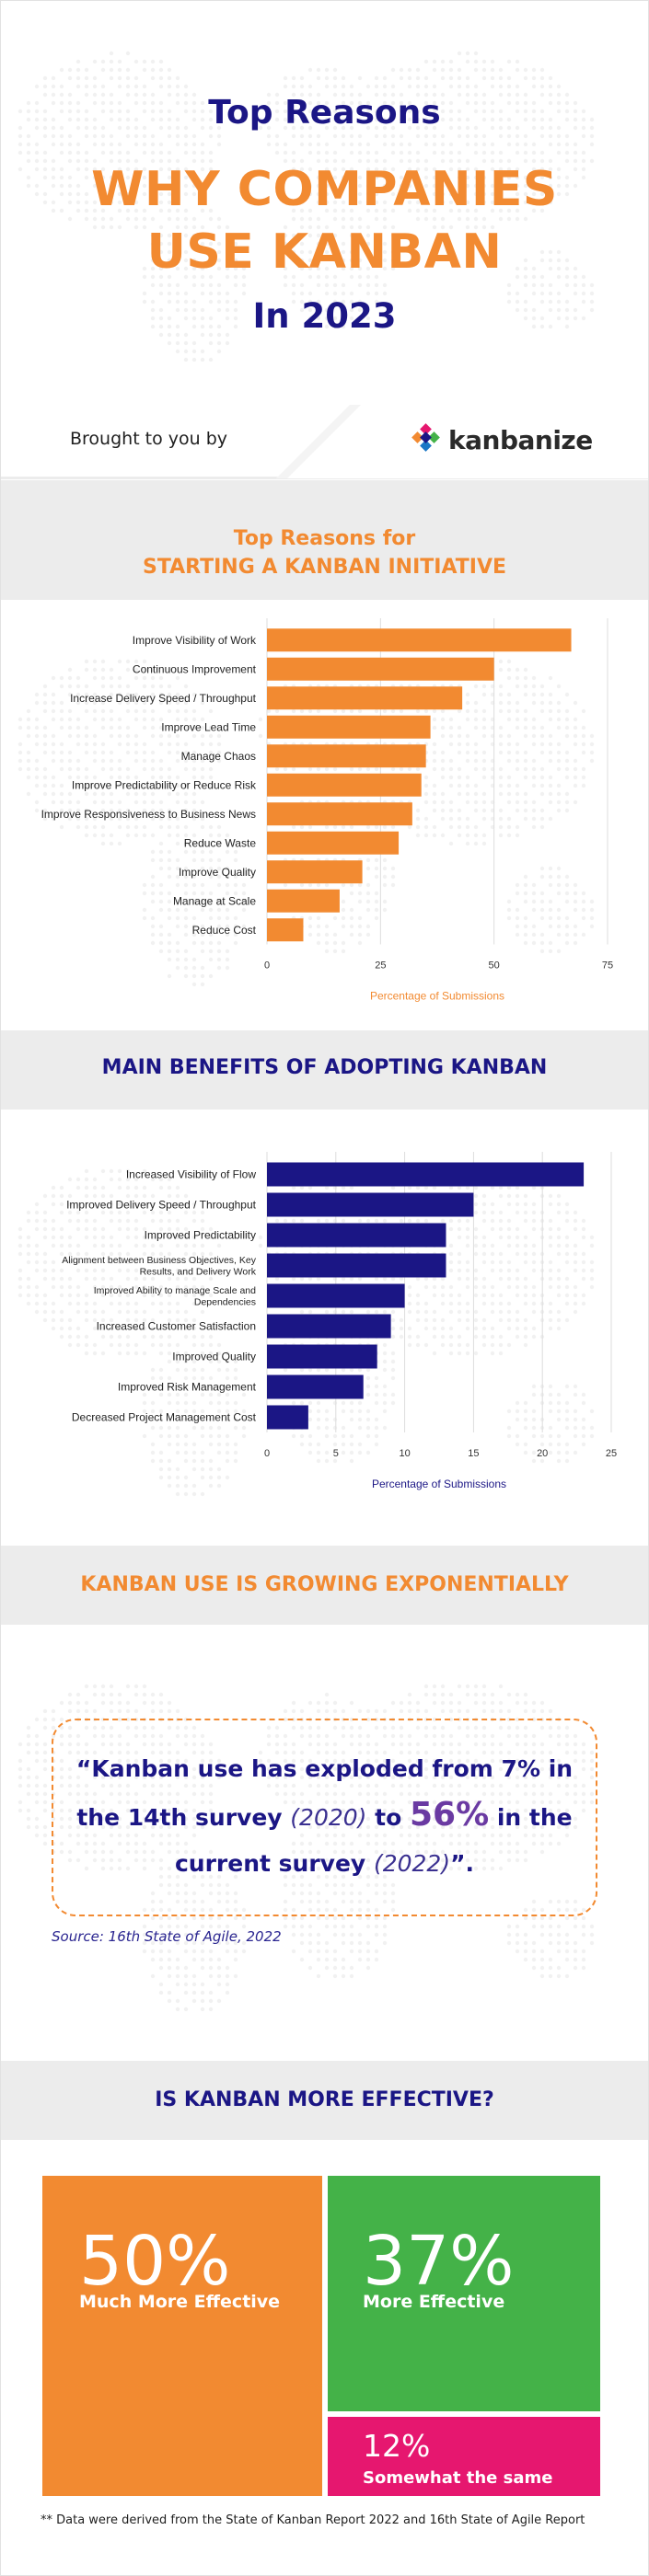  I want to click on category-label: Improved Delivery Speed / Throughput, so click(161, 1205).